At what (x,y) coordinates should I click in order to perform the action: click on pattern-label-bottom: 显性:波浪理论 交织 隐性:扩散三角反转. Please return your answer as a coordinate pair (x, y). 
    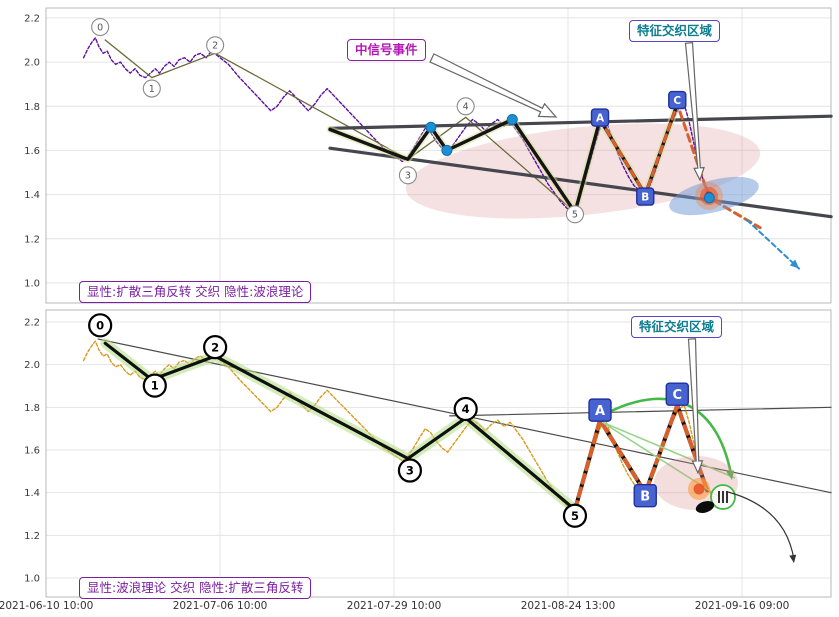
    Looking at the image, I should click on (195, 588).